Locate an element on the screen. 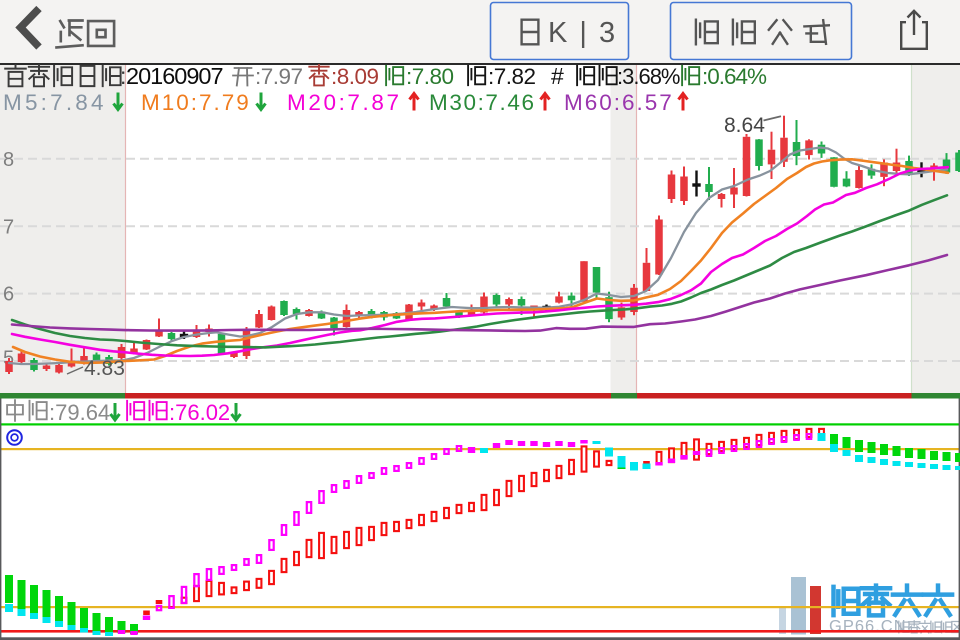  svg-text: M10:7.79 is located at coordinates (196, 102).